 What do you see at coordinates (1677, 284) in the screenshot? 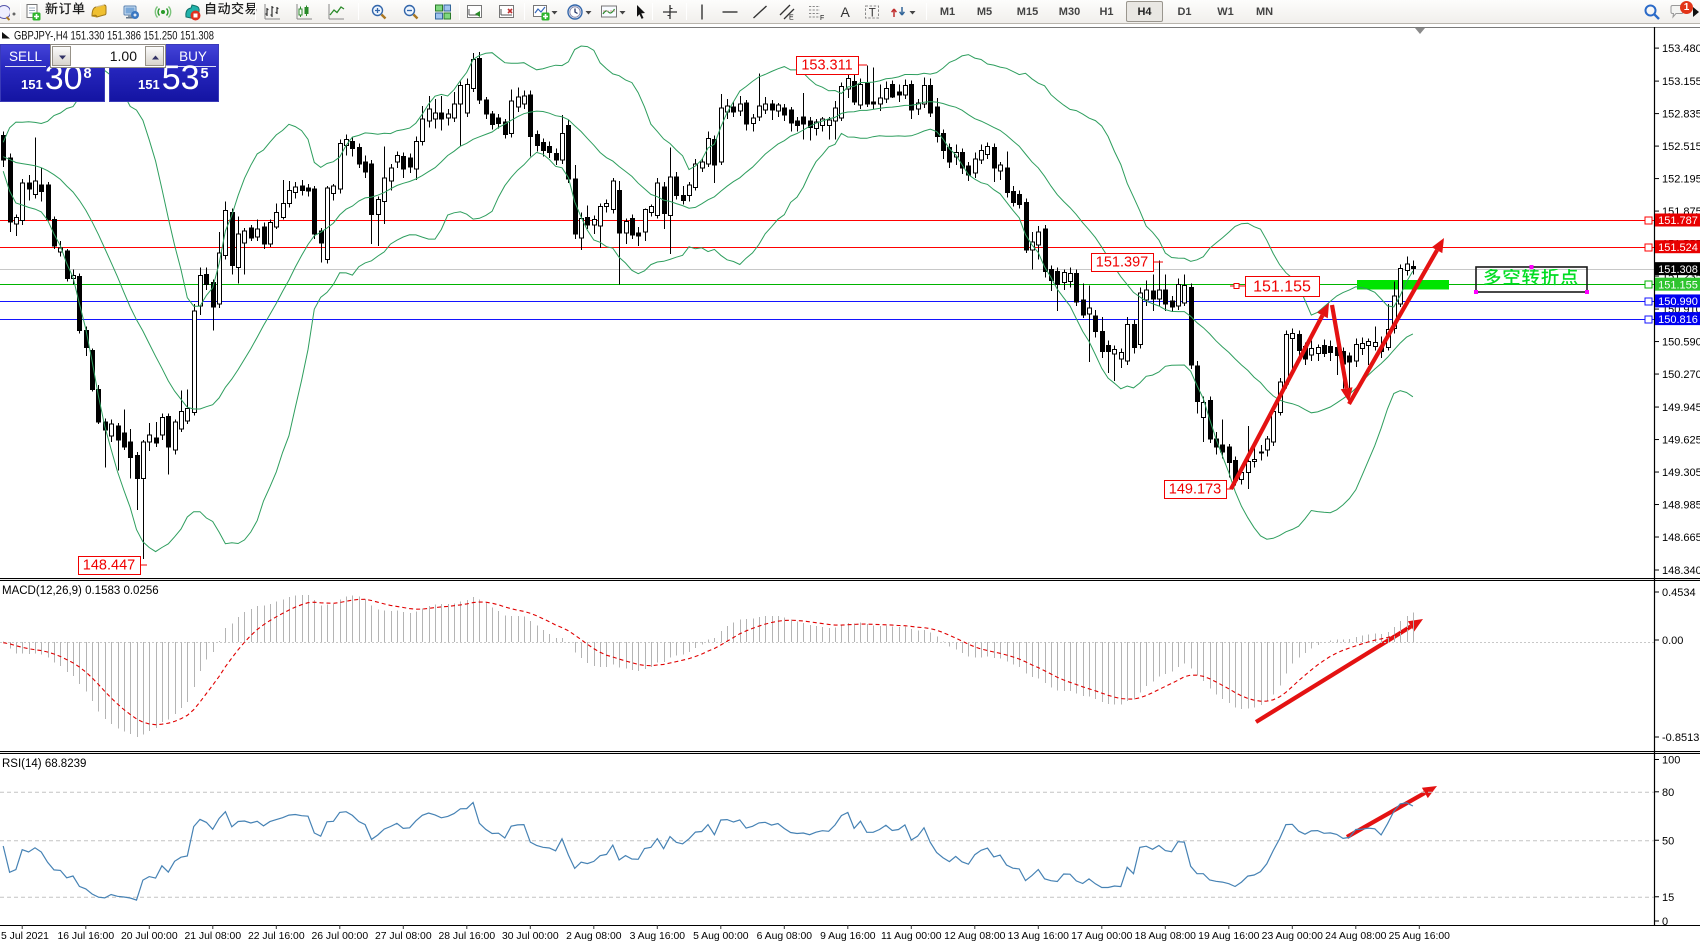
I see `price-badge-151.155` at bounding box center [1677, 284].